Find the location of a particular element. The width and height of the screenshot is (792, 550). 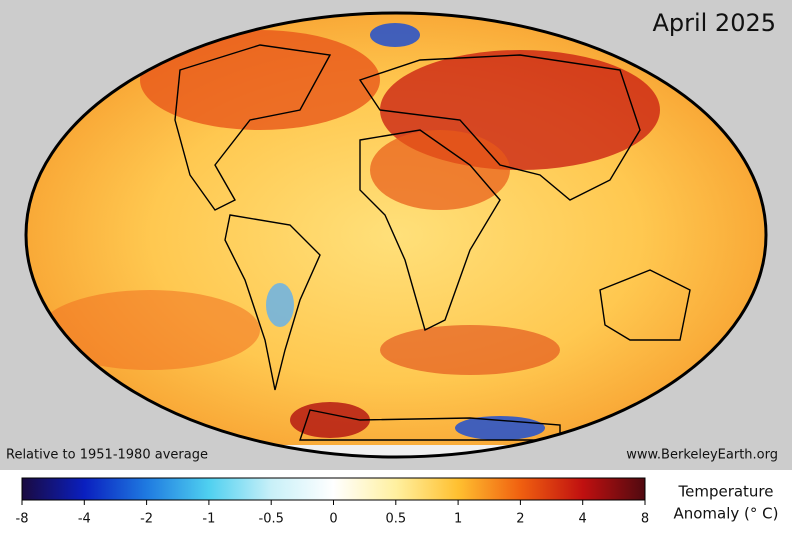

colorbar-tick-label: 2 is located at coordinates (520, 519).